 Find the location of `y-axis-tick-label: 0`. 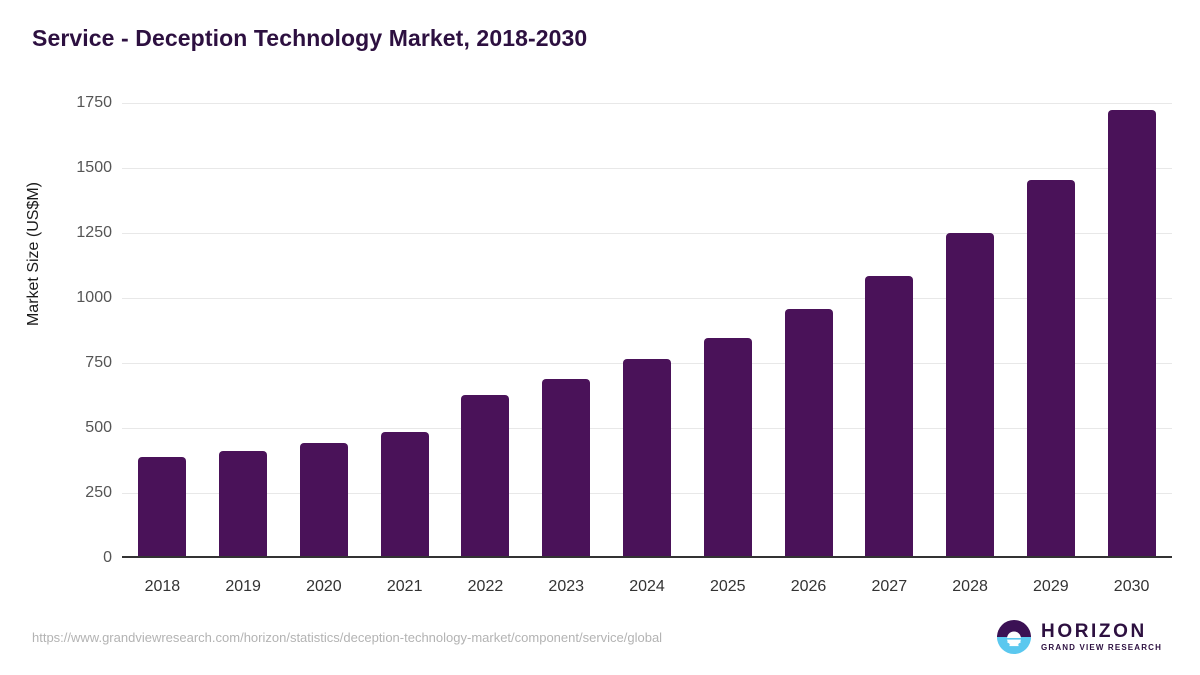

y-axis-tick-label: 0 is located at coordinates (107, 557).